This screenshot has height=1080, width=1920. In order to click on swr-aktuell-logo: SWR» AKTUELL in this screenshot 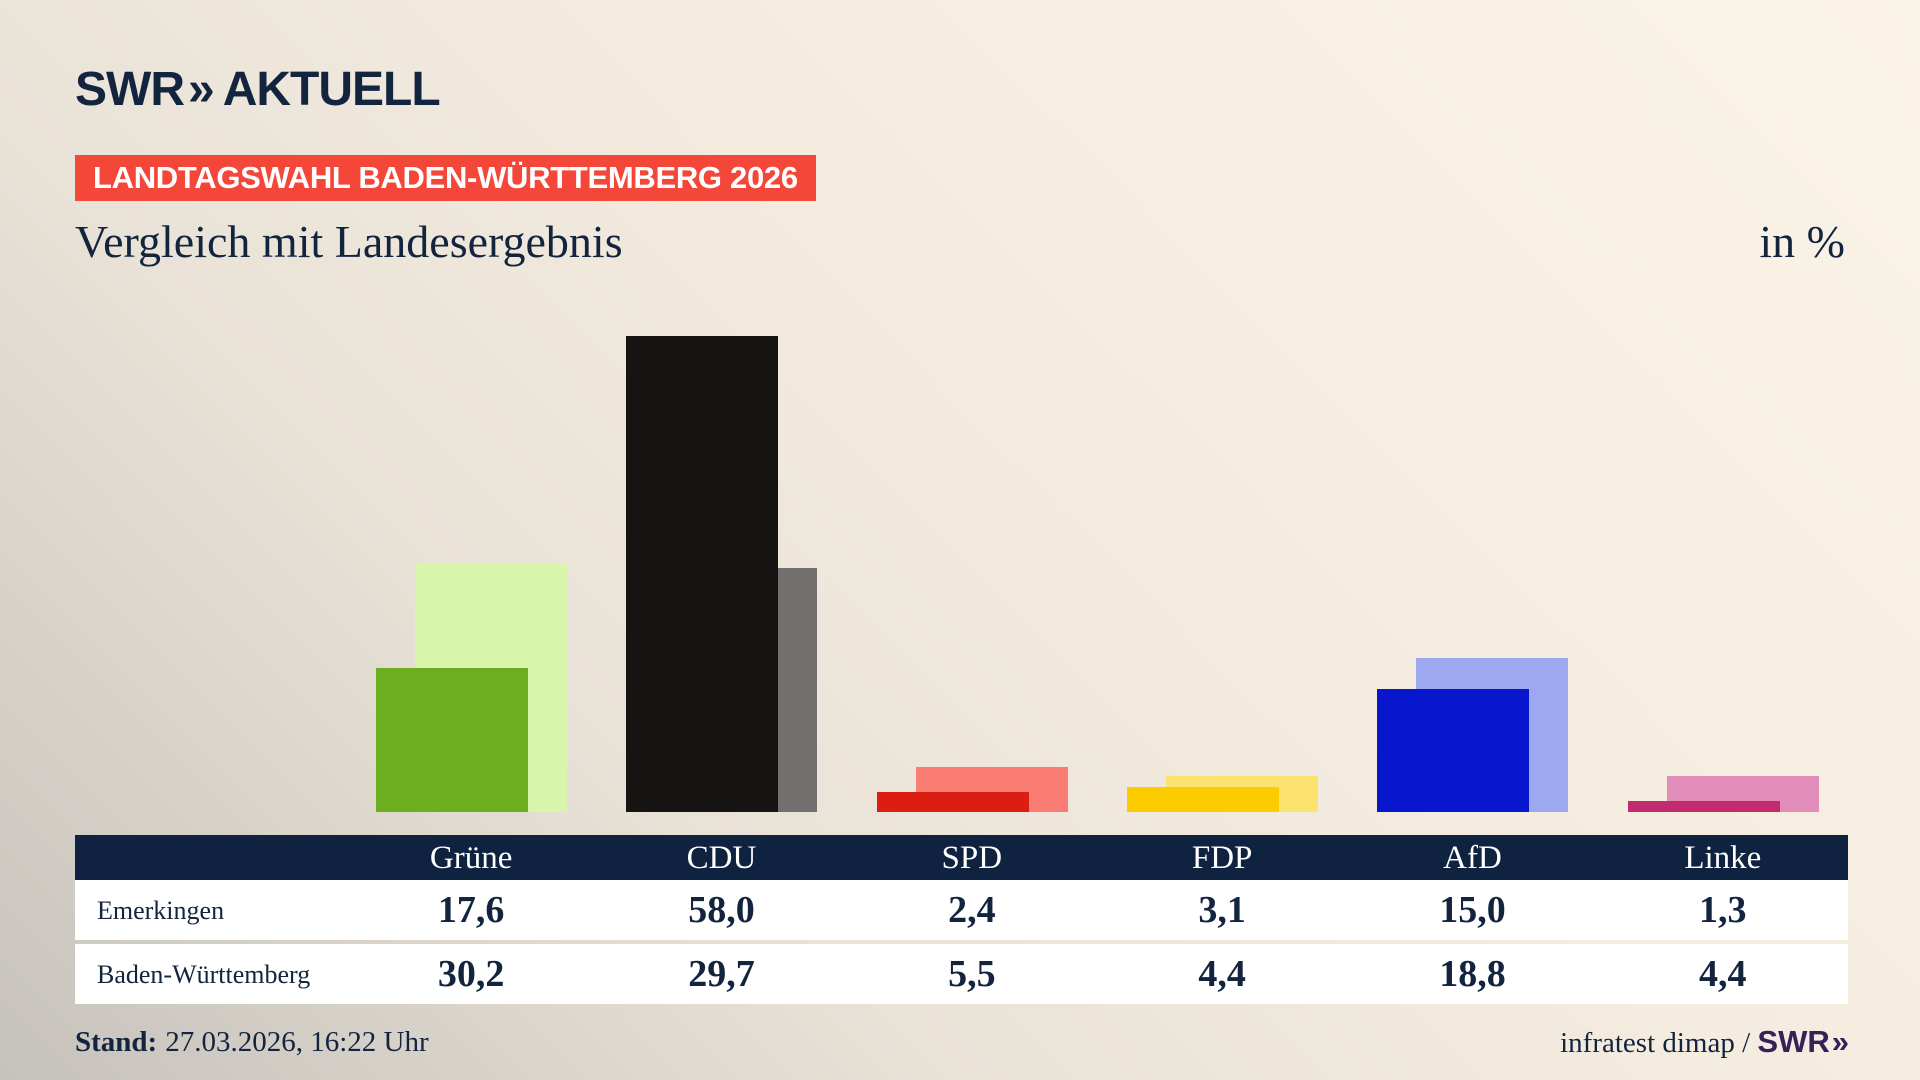, I will do `click(258, 89)`.